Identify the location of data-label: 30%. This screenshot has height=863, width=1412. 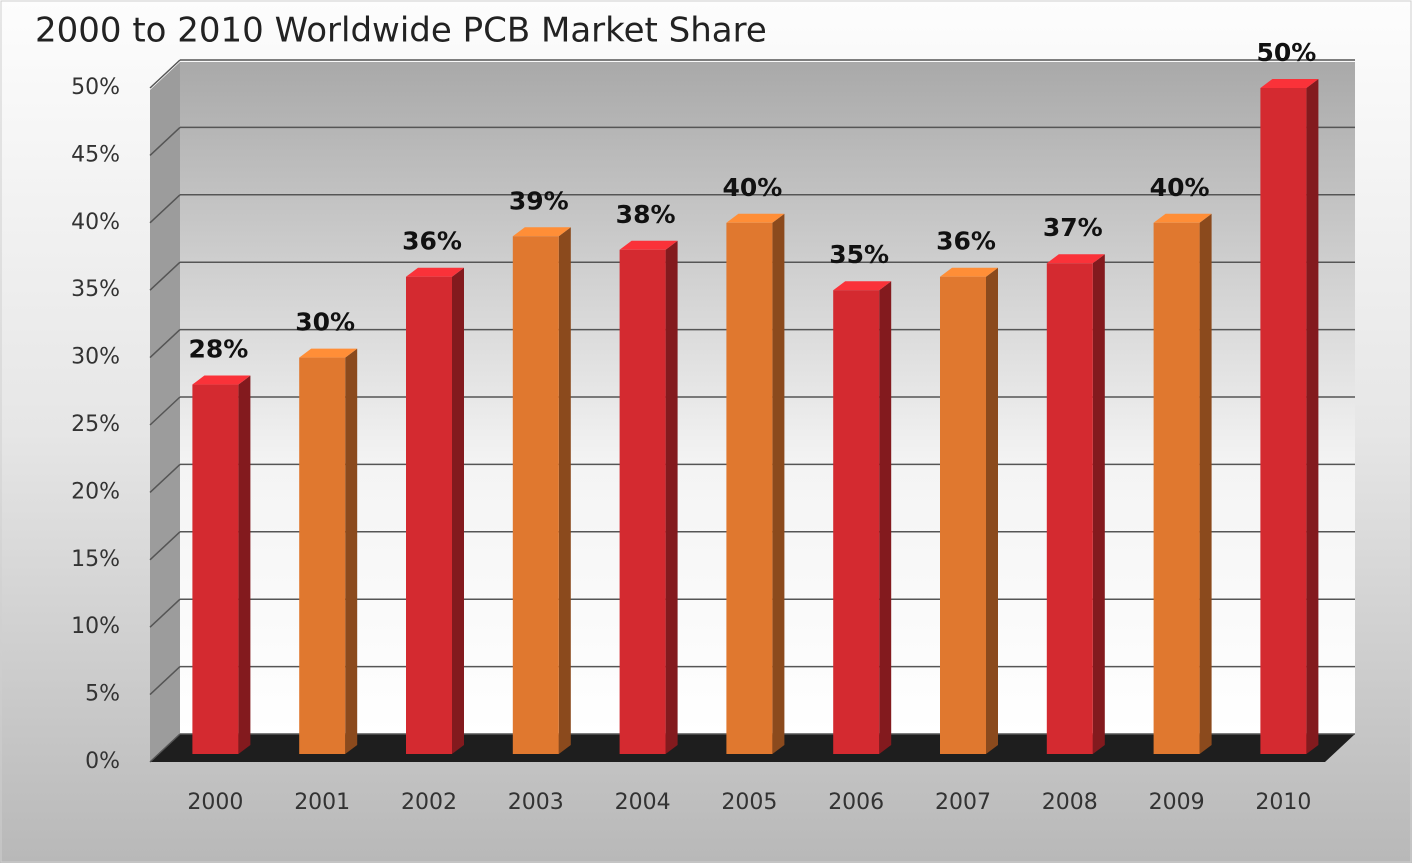
(325, 322).